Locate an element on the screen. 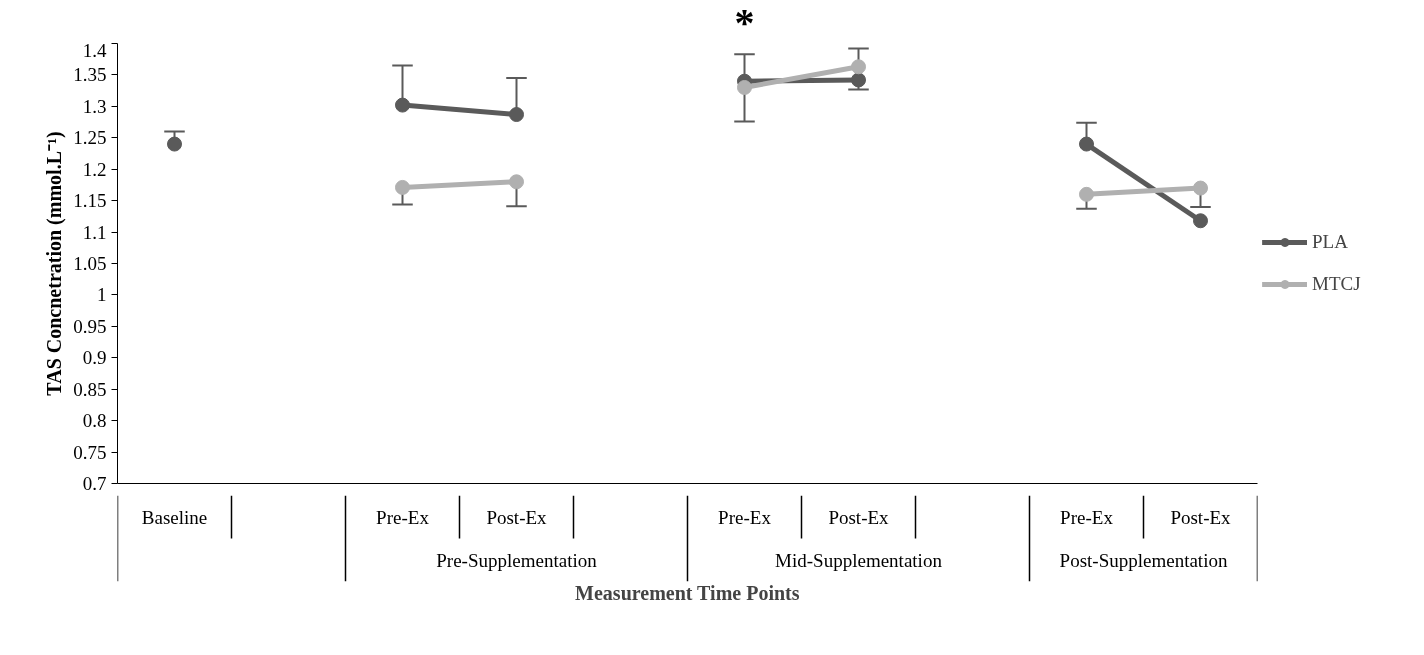 The image size is (1424, 655). text: Mid-Supplementation is located at coordinates (859, 560).